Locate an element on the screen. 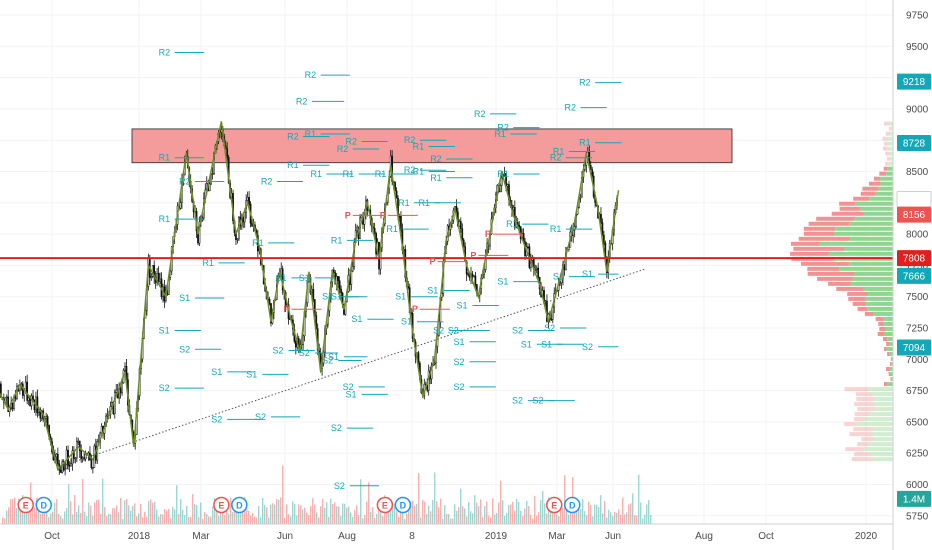 The height and width of the screenshot is (550, 932). price-tick-label: 7750 is located at coordinates (917, 266).